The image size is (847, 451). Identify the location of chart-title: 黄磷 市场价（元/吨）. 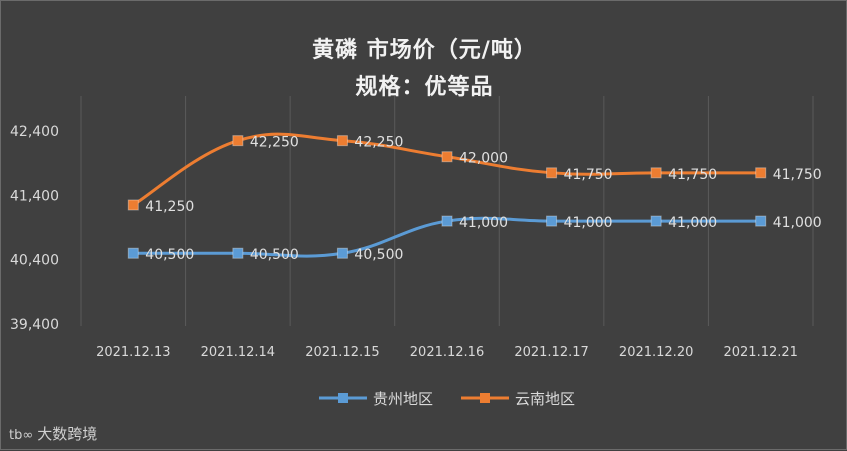
(424, 50).